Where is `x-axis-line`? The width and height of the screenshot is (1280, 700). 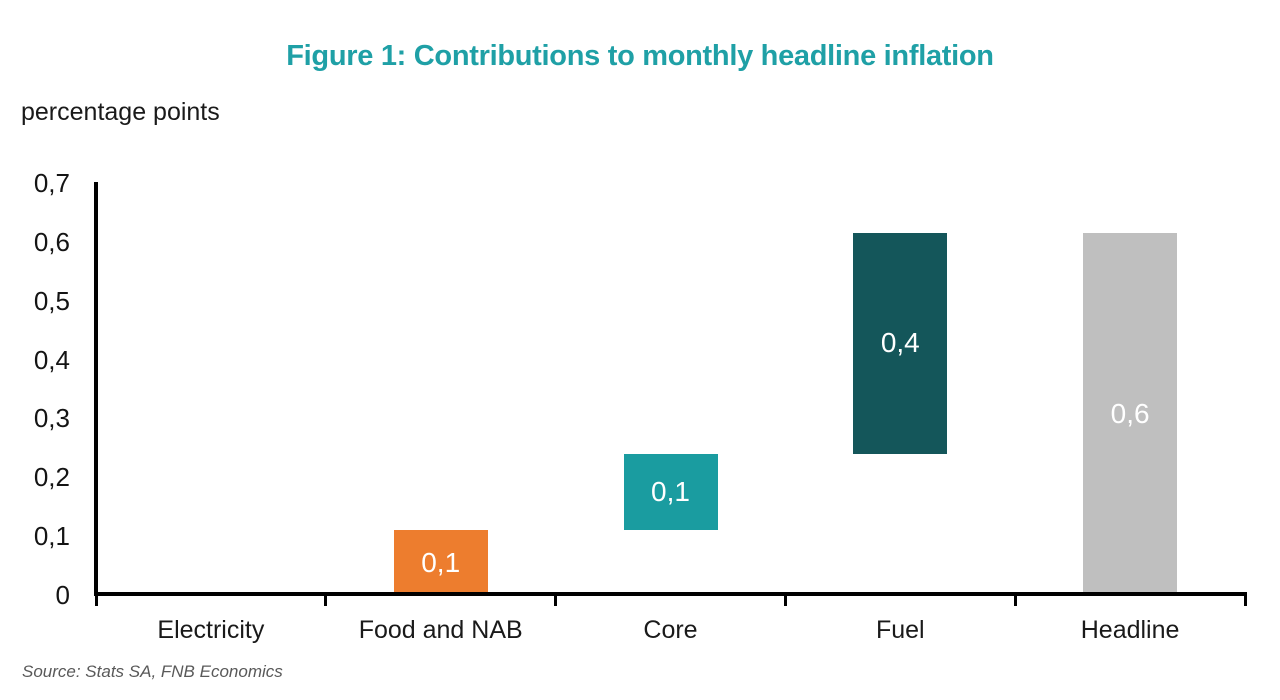 x-axis-line is located at coordinates (670, 594).